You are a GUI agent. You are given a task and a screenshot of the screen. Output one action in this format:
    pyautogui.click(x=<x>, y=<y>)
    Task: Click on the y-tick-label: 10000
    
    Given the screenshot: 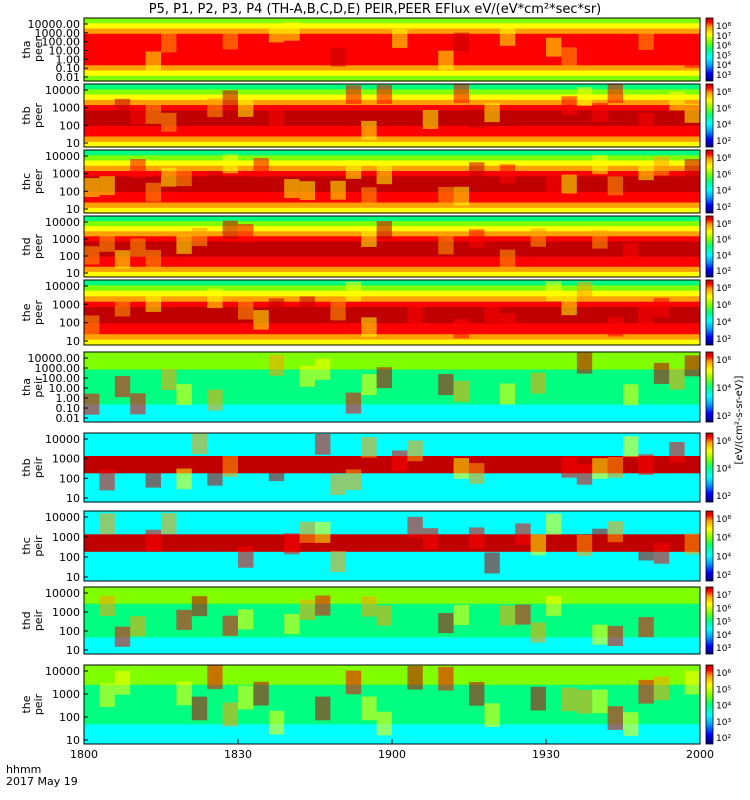 What is the action you would take?
    pyautogui.click(x=62, y=671)
    